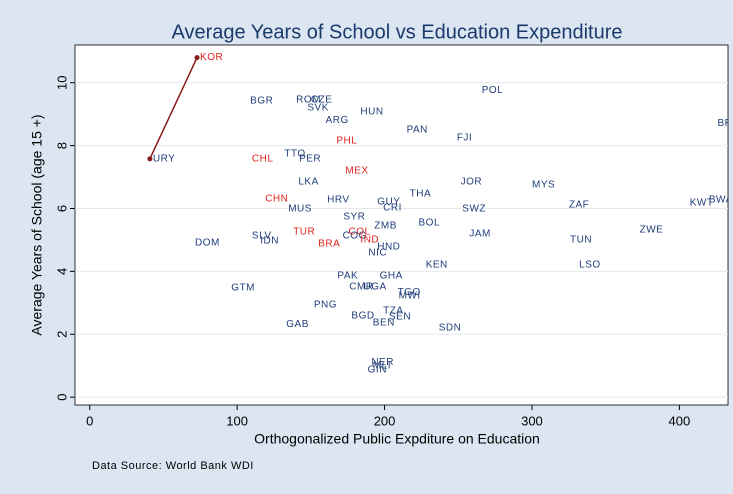 The image size is (733, 494). I want to click on point-label: SVK, so click(318, 108).